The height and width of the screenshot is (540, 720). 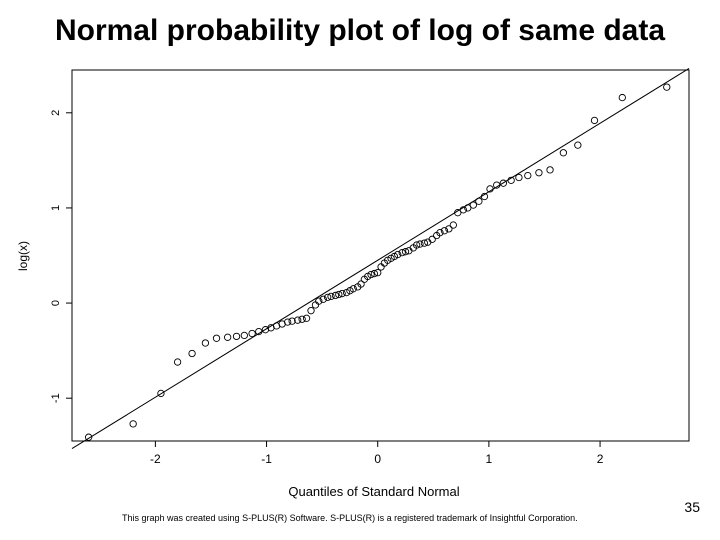 What do you see at coordinates (600, 459) in the screenshot?
I see `x-tick-label: 2` at bounding box center [600, 459].